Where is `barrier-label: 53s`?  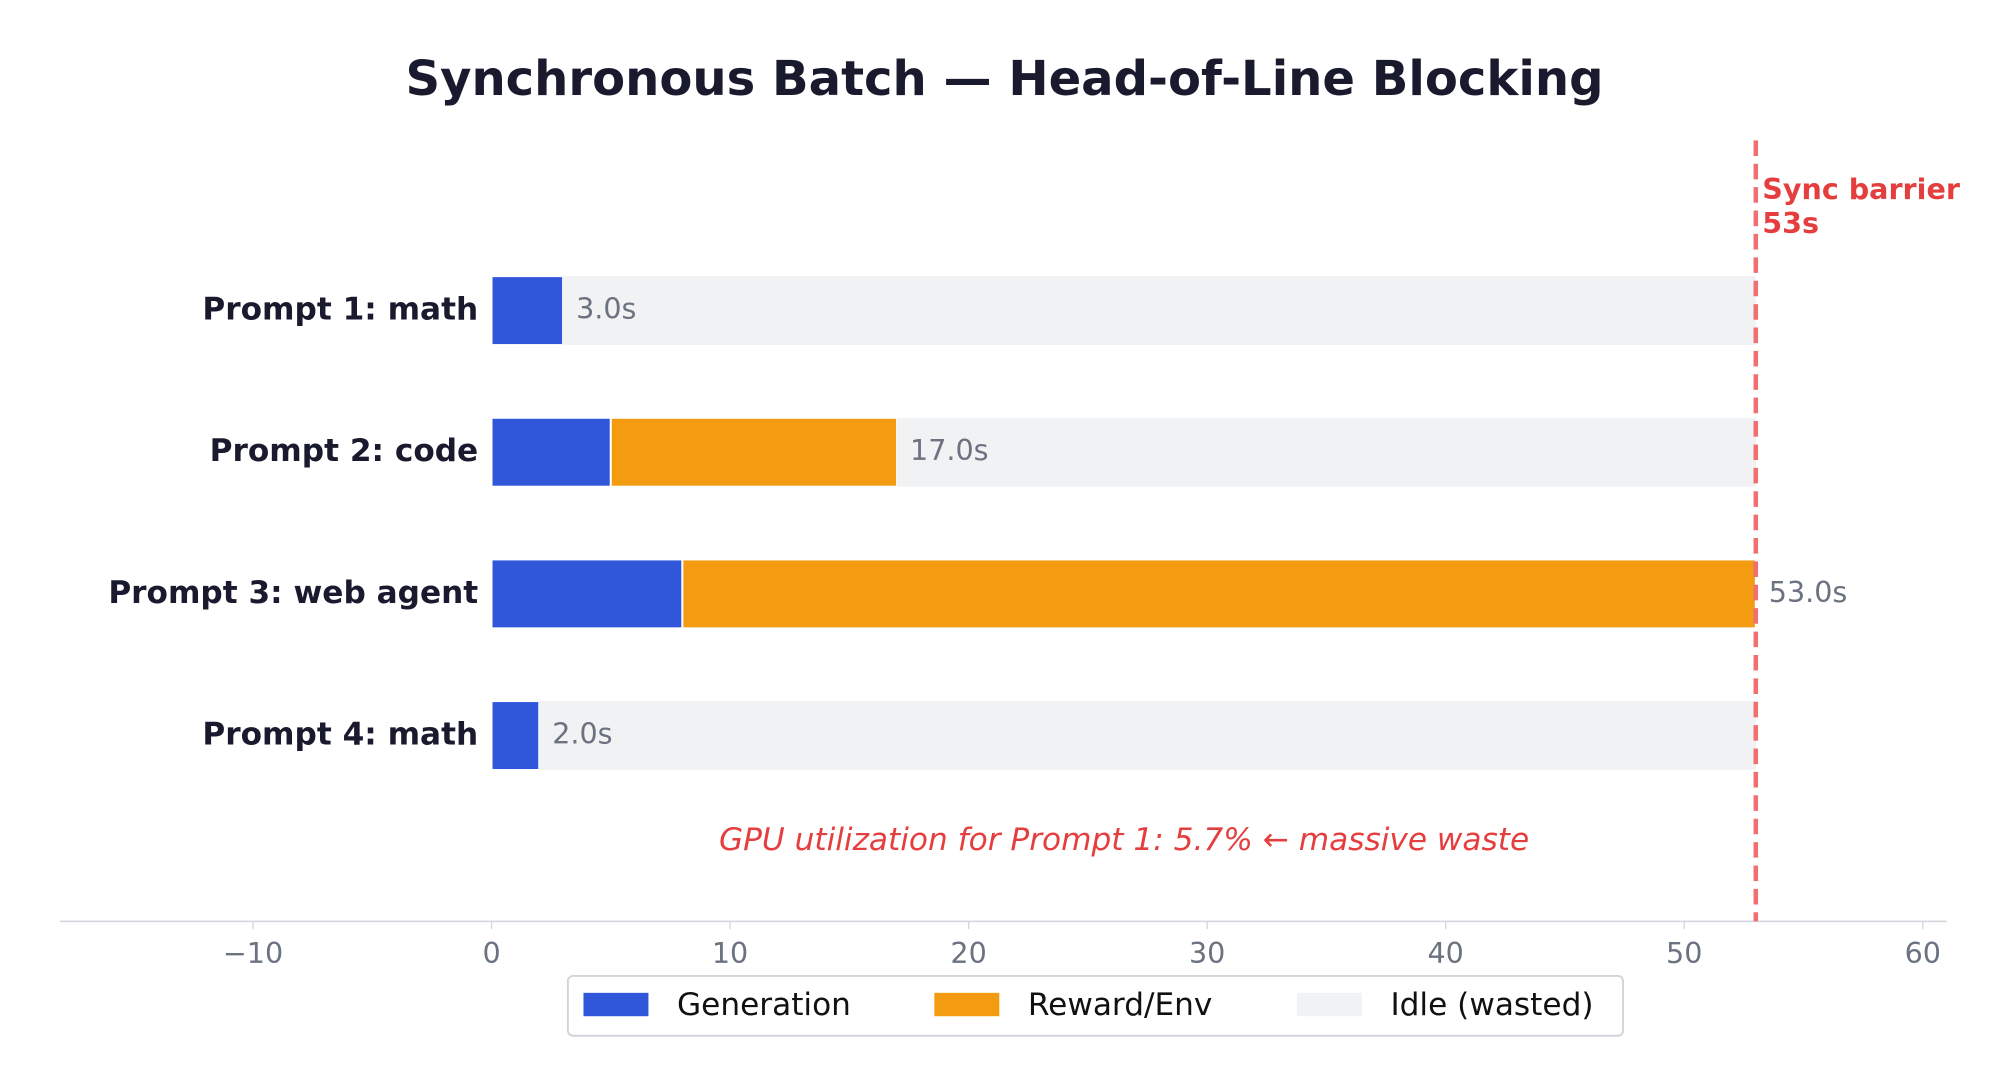 barrier-label: 53s is located at coordinates (1790, 223).